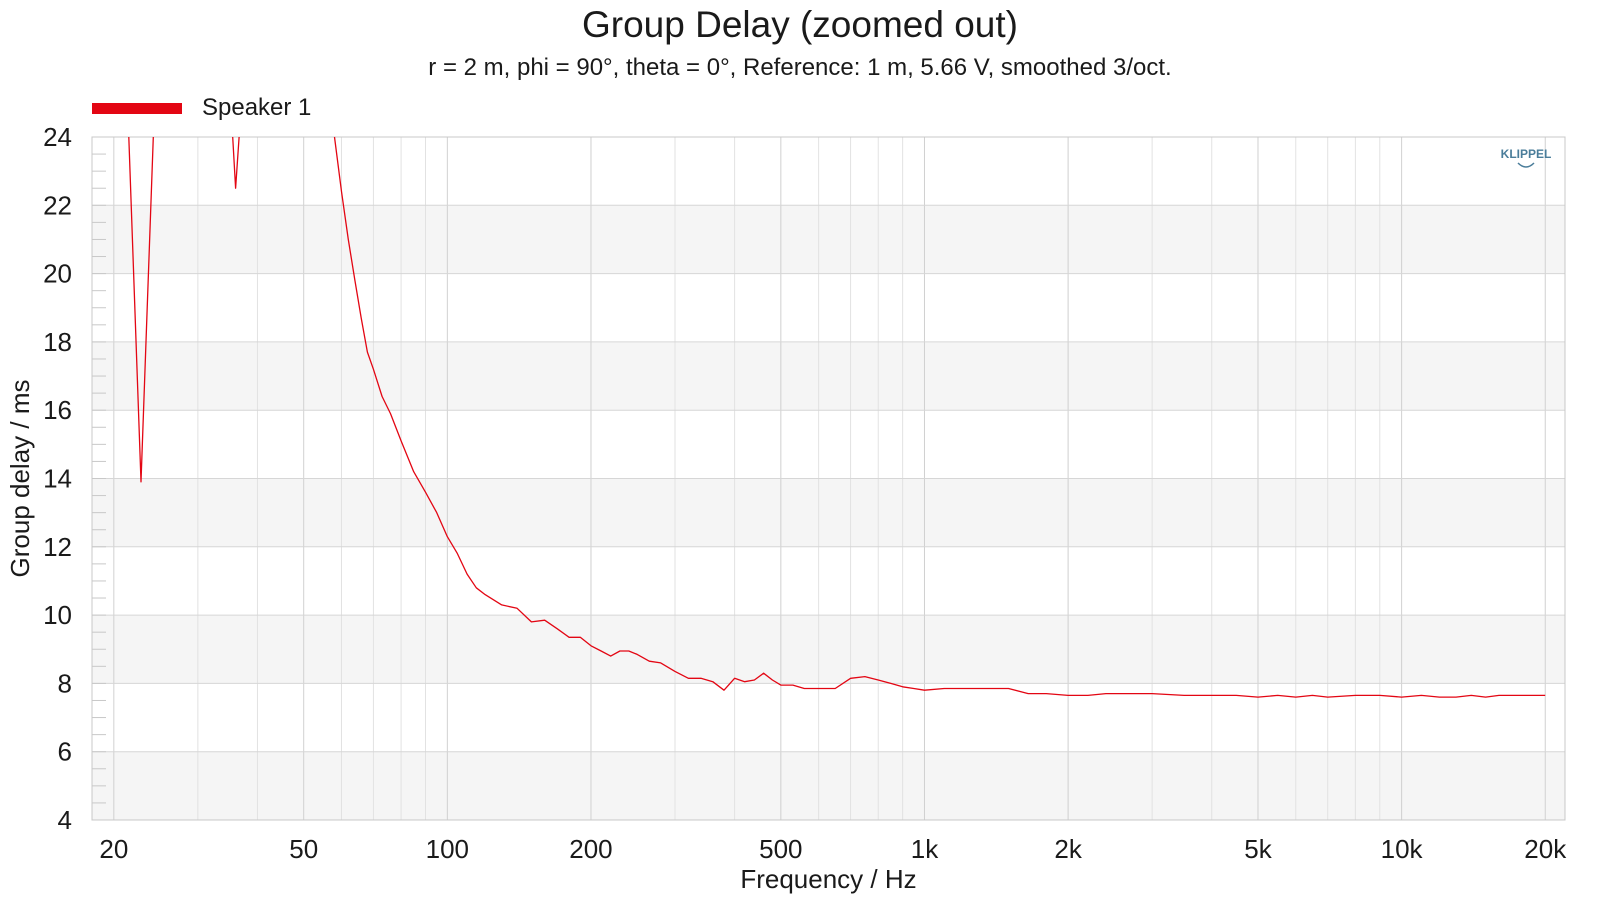 The image size is (1600, 900). I want to click on x-tick-label: 50, so click(303, 849).